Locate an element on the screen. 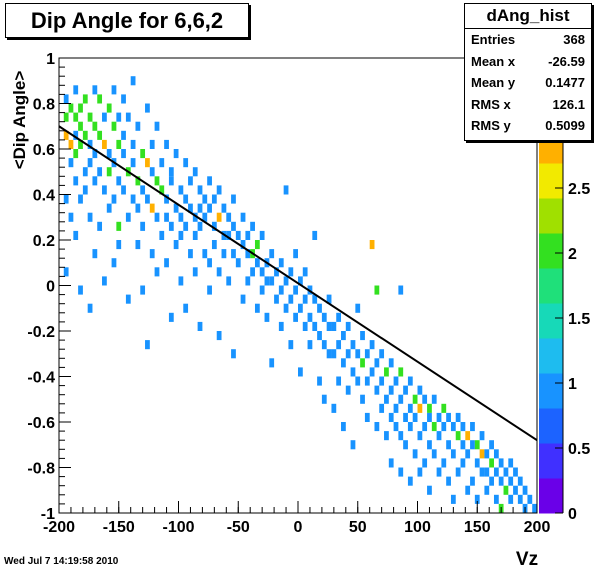 The width and height of the screenshot is (596, 572). color-scale-label: 0.5 is located at coordinates (579, 449).